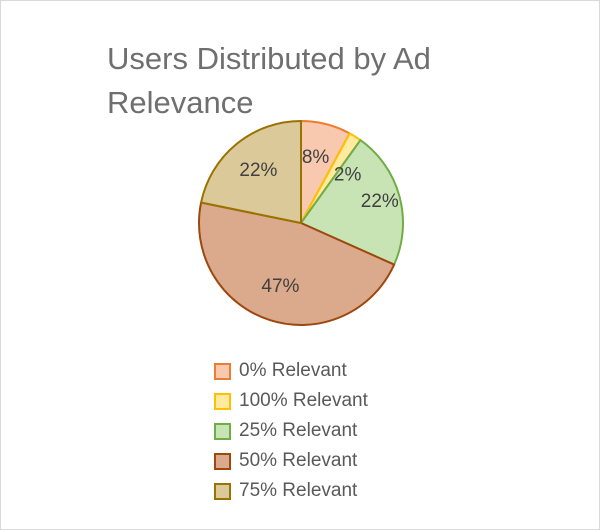 This screenshot has height=530, width=600. I want to click on legend-label: 100% Relevant, so click(303, 400).